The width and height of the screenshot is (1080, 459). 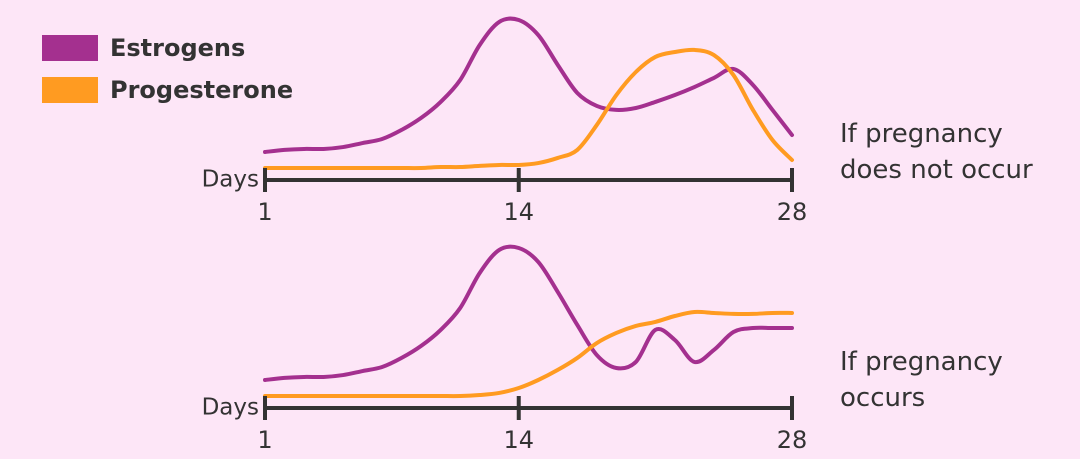 What do you see at coordinates (201, 90) in the screenshot?
I see `legend-label: Progesterone` at bounding box center [201, 90].